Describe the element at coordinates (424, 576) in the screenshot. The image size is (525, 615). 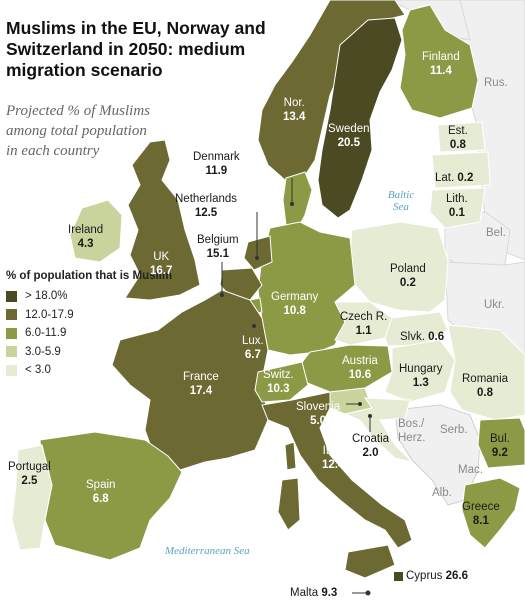
I see `cyprus-name: Cyprus` at that location.